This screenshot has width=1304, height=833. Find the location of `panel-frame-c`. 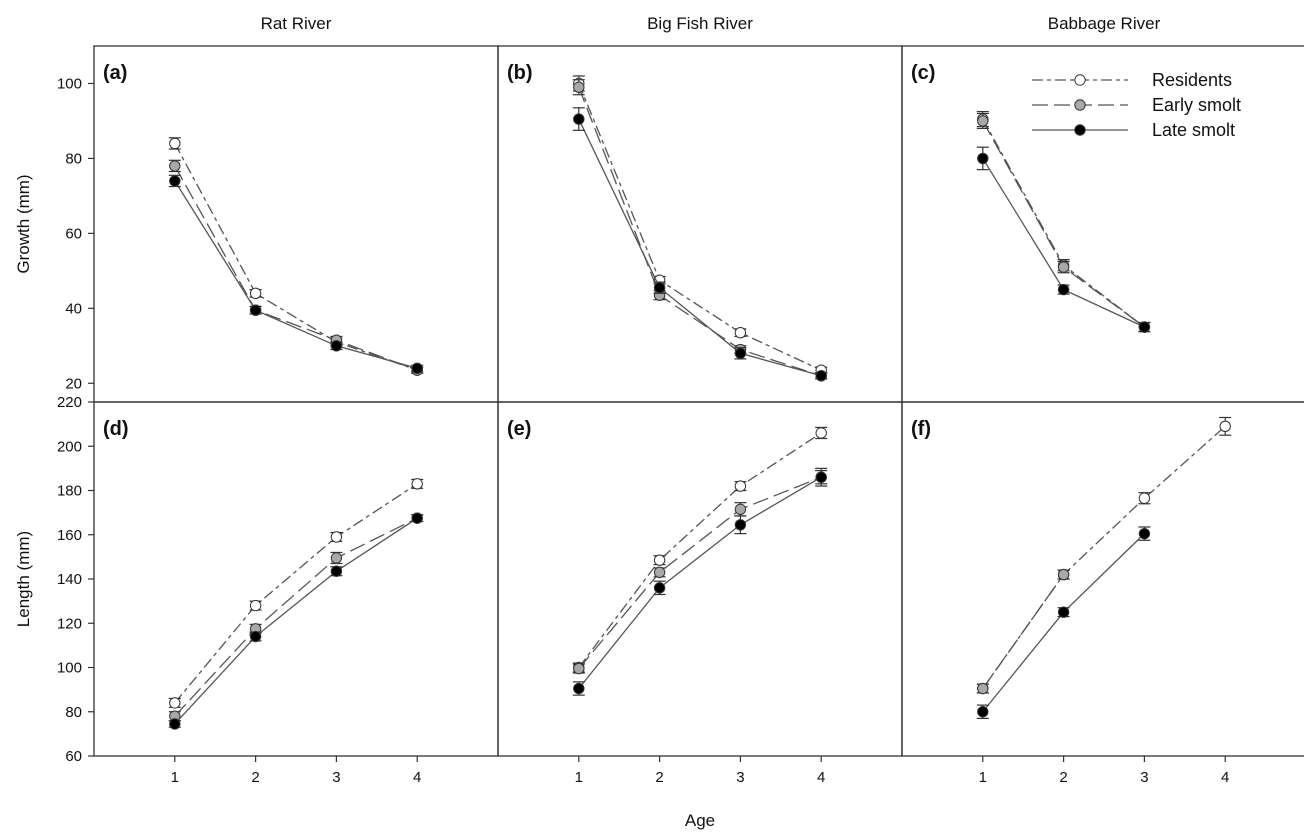

panel-frame-c is located at coordinates (1102, 224).